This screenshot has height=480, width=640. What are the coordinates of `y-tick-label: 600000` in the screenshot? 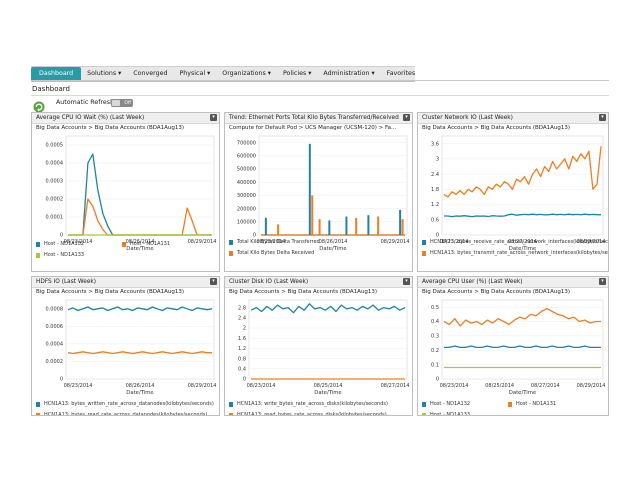 It's located at (246, 157).